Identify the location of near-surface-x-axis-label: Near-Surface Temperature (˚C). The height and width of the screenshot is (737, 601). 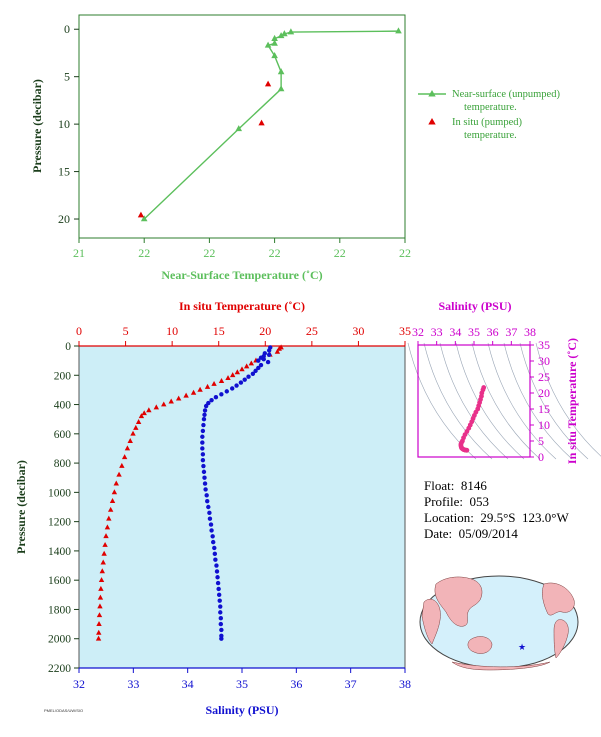
(241, 275).